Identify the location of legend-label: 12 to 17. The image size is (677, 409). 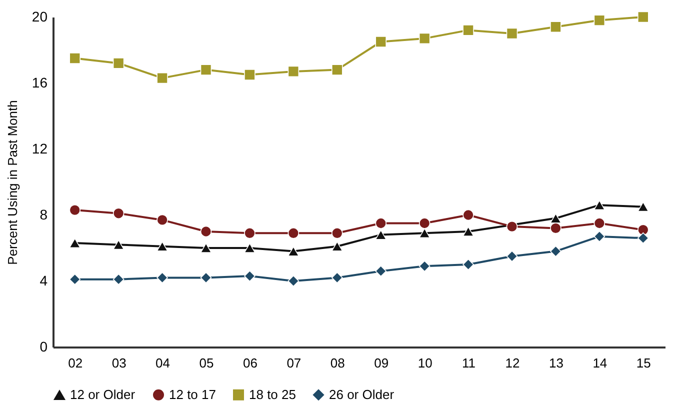
(192, 394).